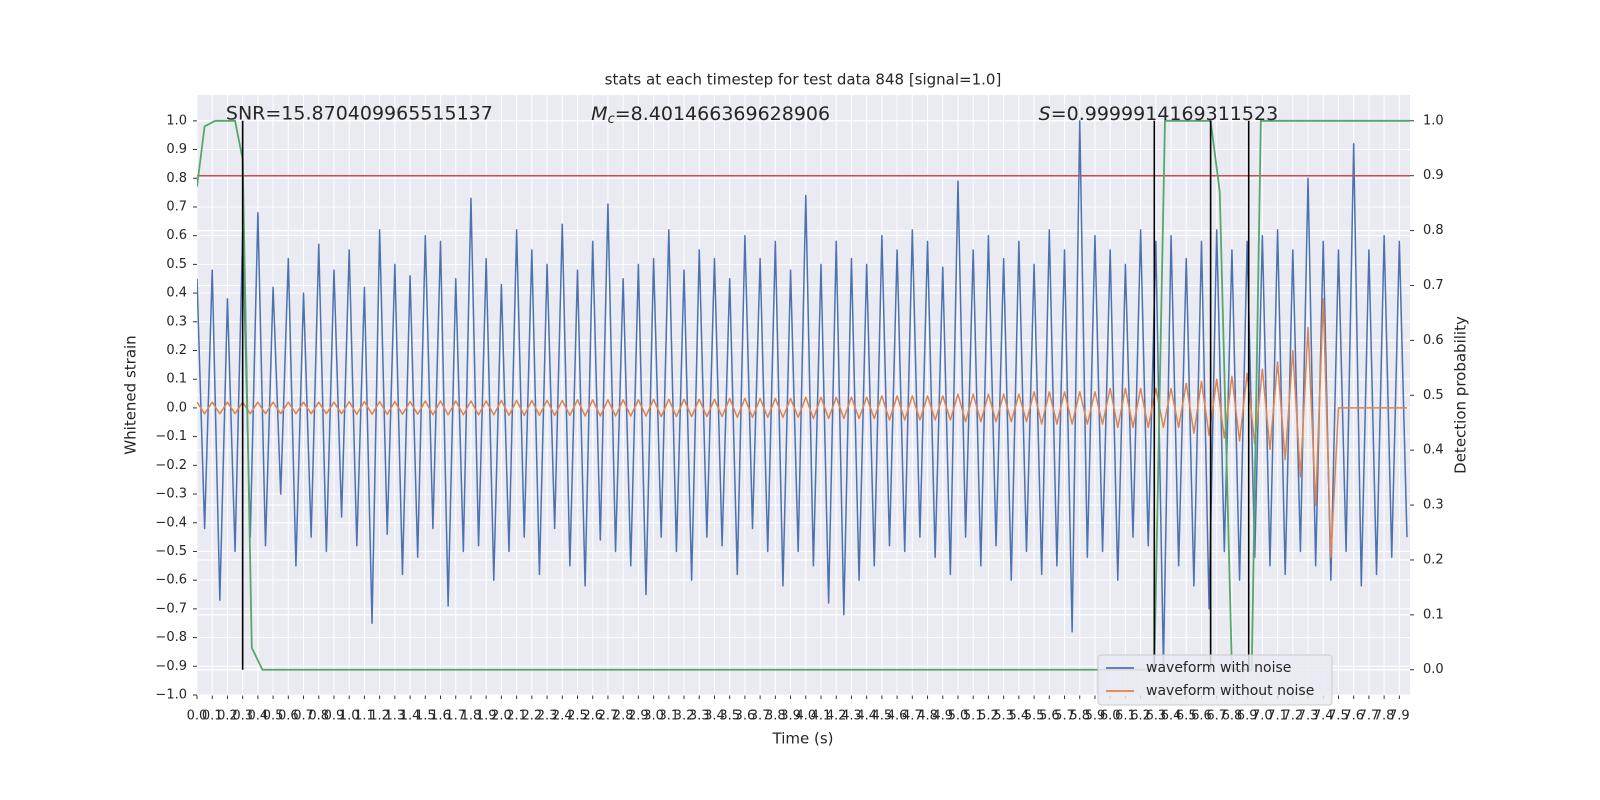  Describe the element at coordinates (592, 716) in the screenshot. I see `x-tick-label: 2.6` at that location.